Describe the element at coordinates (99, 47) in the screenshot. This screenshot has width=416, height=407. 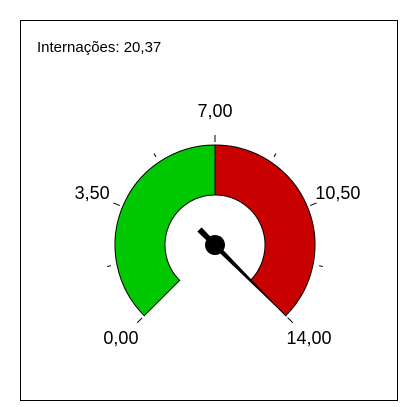
I see `chart-title: Internações: 20,37` at that location.